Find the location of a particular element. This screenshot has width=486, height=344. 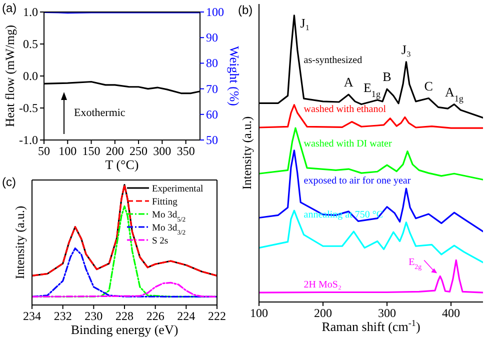

series-label: exposed to air for one year is located at coordinates (358, 181).